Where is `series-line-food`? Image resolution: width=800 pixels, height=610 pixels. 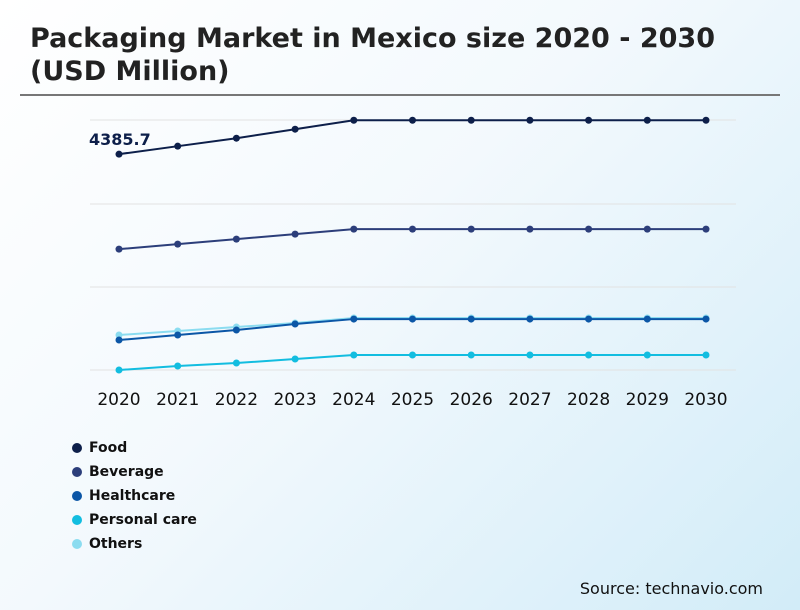
series-line-food is located at coordinates (412, 137).